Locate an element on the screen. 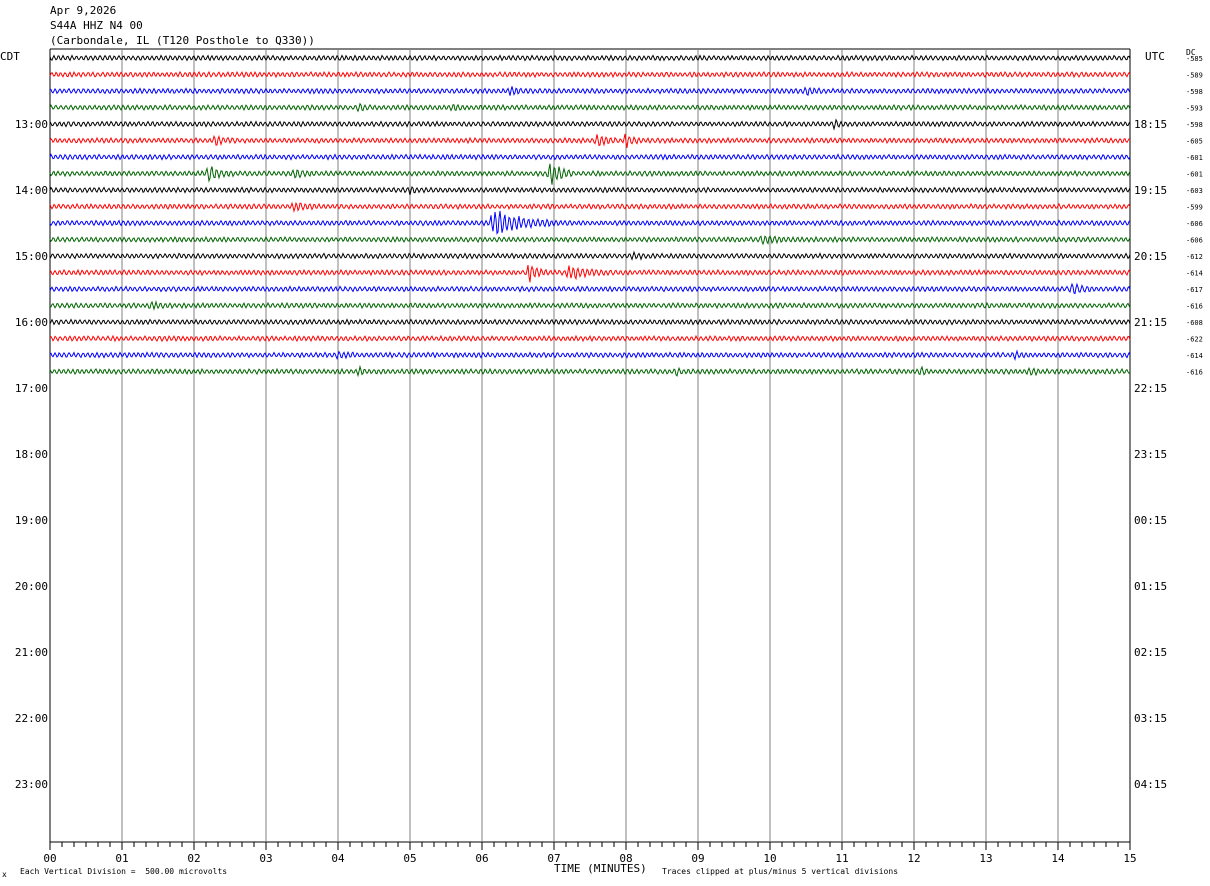 This screenshot has height=886, width=1210. utc-hour-label: 23:15 is located at coordinates (1150, 454).